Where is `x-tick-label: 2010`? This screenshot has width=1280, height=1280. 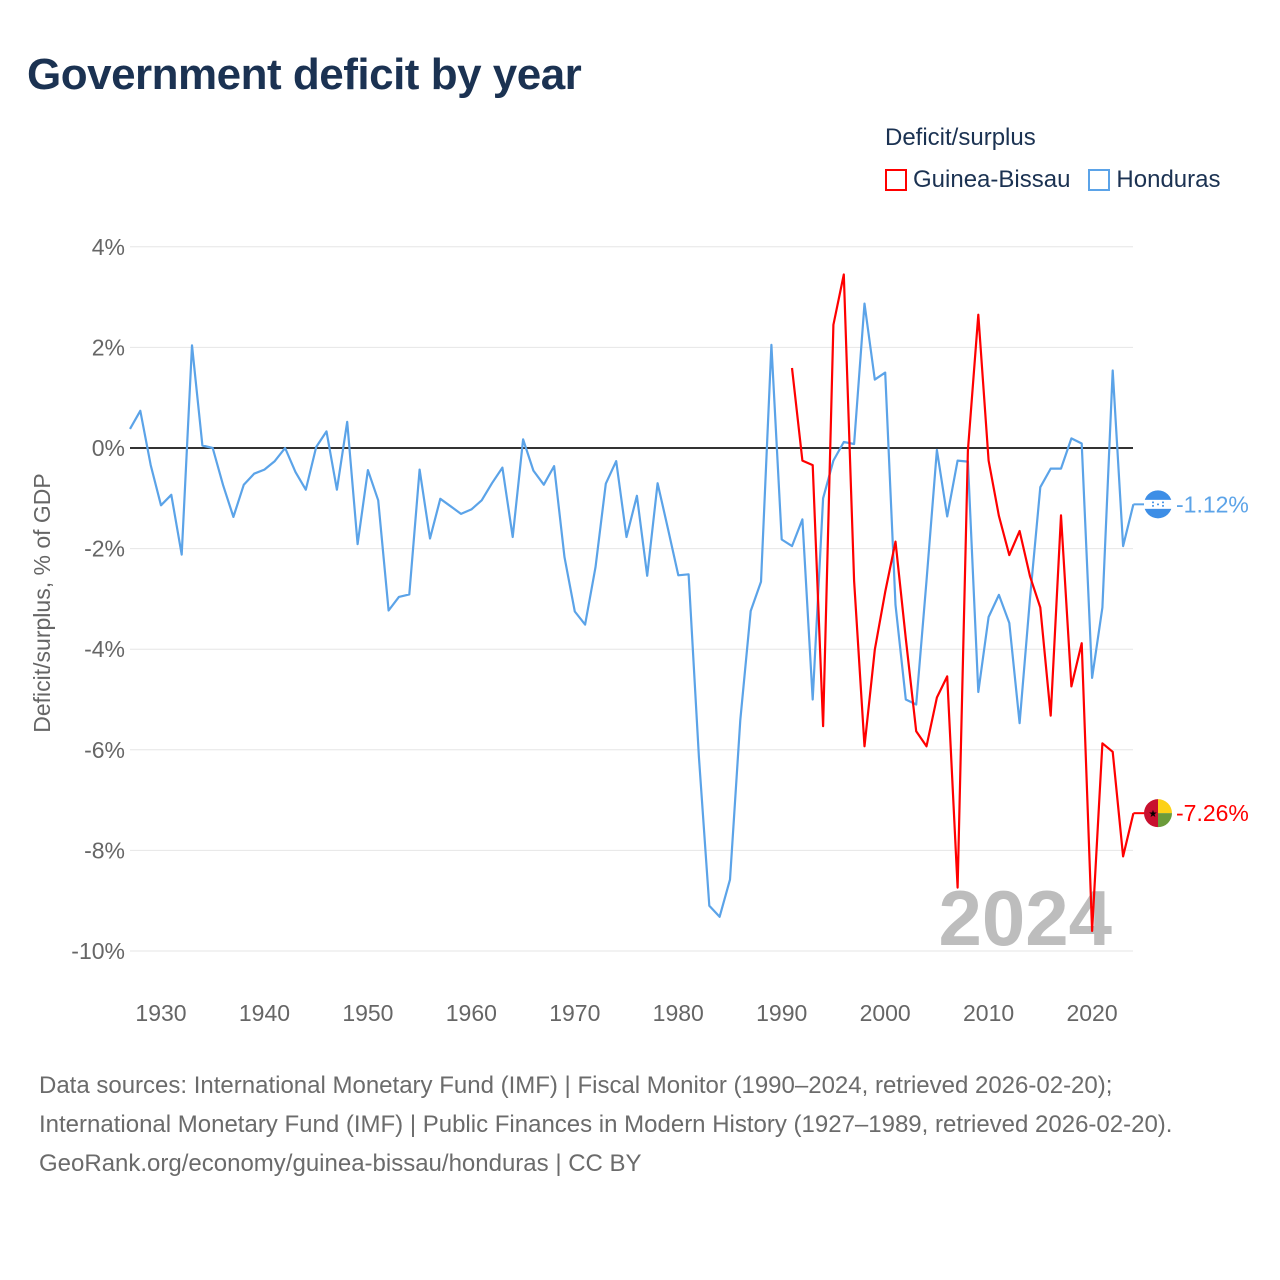
x-tick-label: 2010 is located at coordinates (988, 1013).